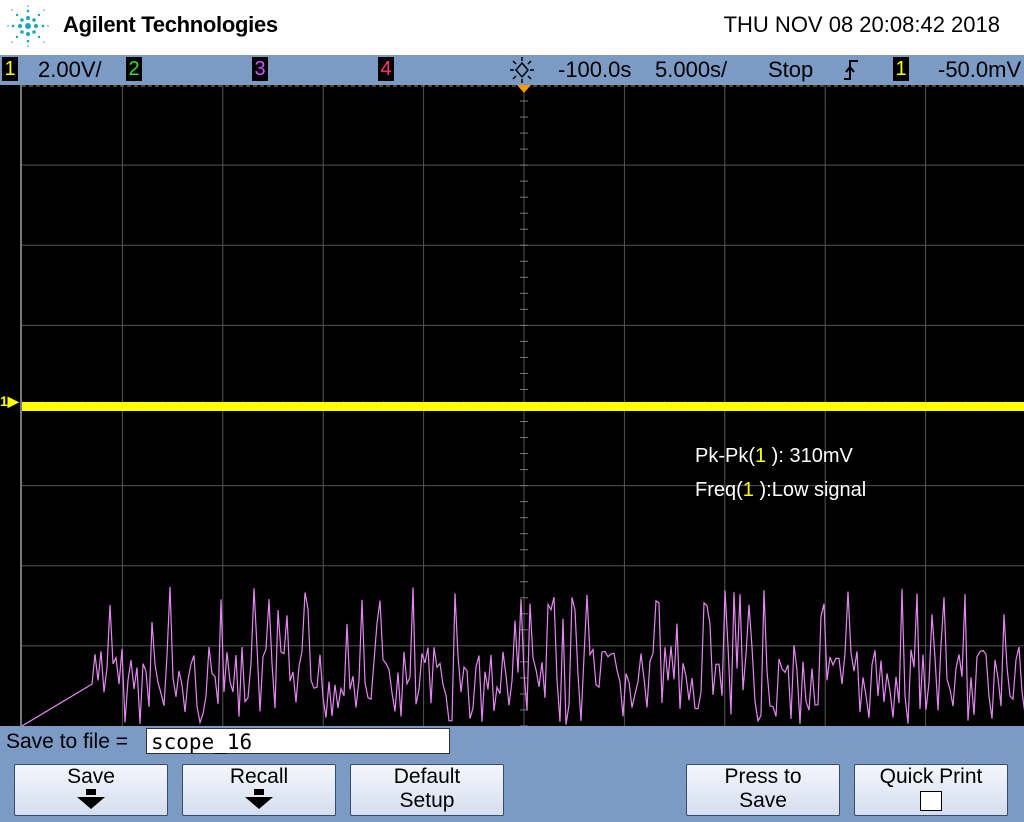  Describe the element at coordinates (595, 69) in the screenshot. I see `horizontal-delay: -100.0s` at that location.